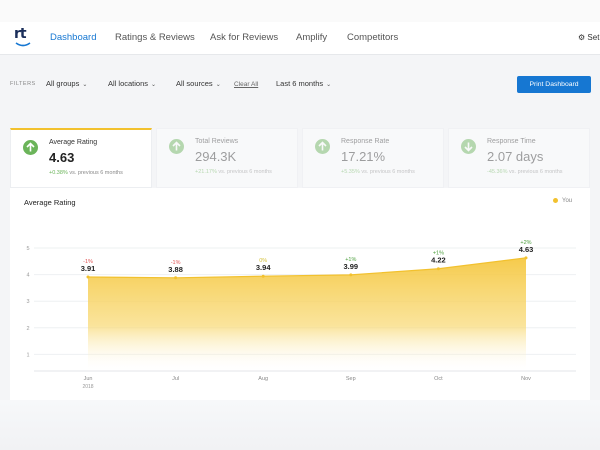 The image size is (600, 450). I want to click on card-value: 4.63, so click(62, 157).